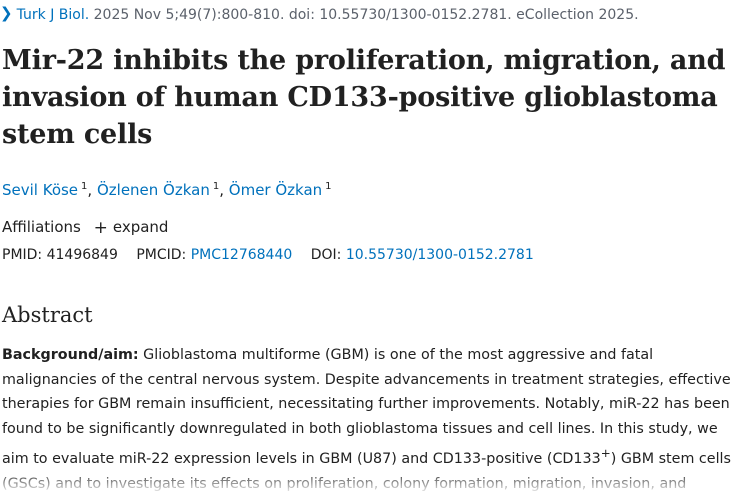 Image resolution: width=750 pixels, height=500 pixels. Describe the element at coordinates (605, 453) in the screenshot. I see `abstract-superscript: +` at that location.